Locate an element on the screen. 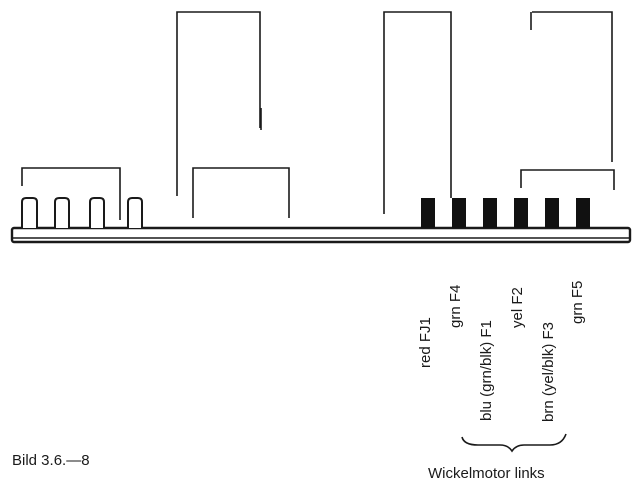  wire-label-yel-f2: yel F2 is located at coordinates (517, 307).